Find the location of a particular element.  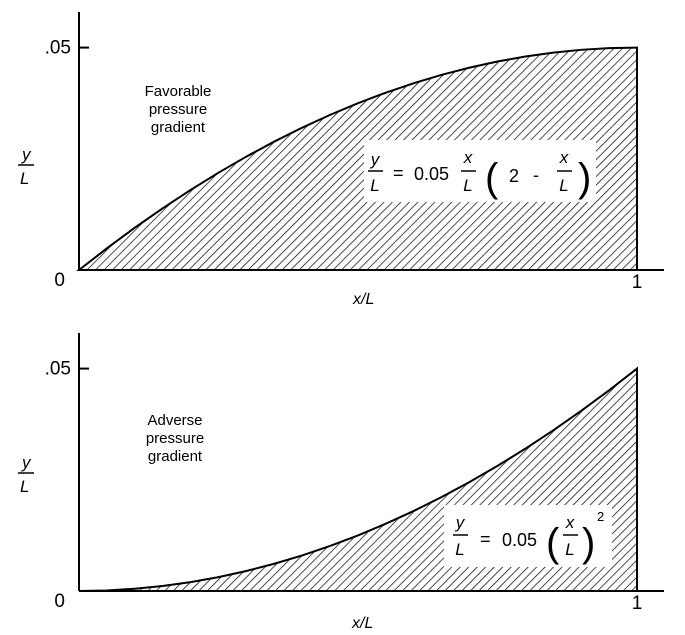

annotation-line-1: Adverse is located at coordinates (174, 420).